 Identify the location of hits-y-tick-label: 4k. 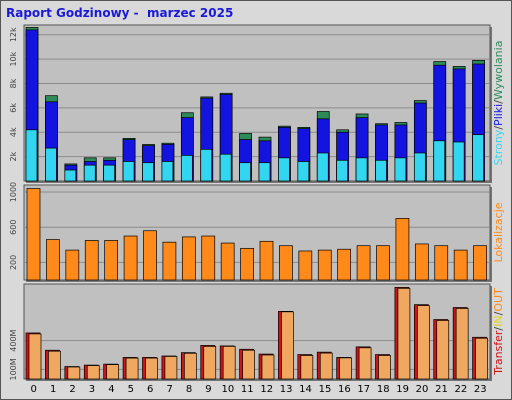
(13, 132).